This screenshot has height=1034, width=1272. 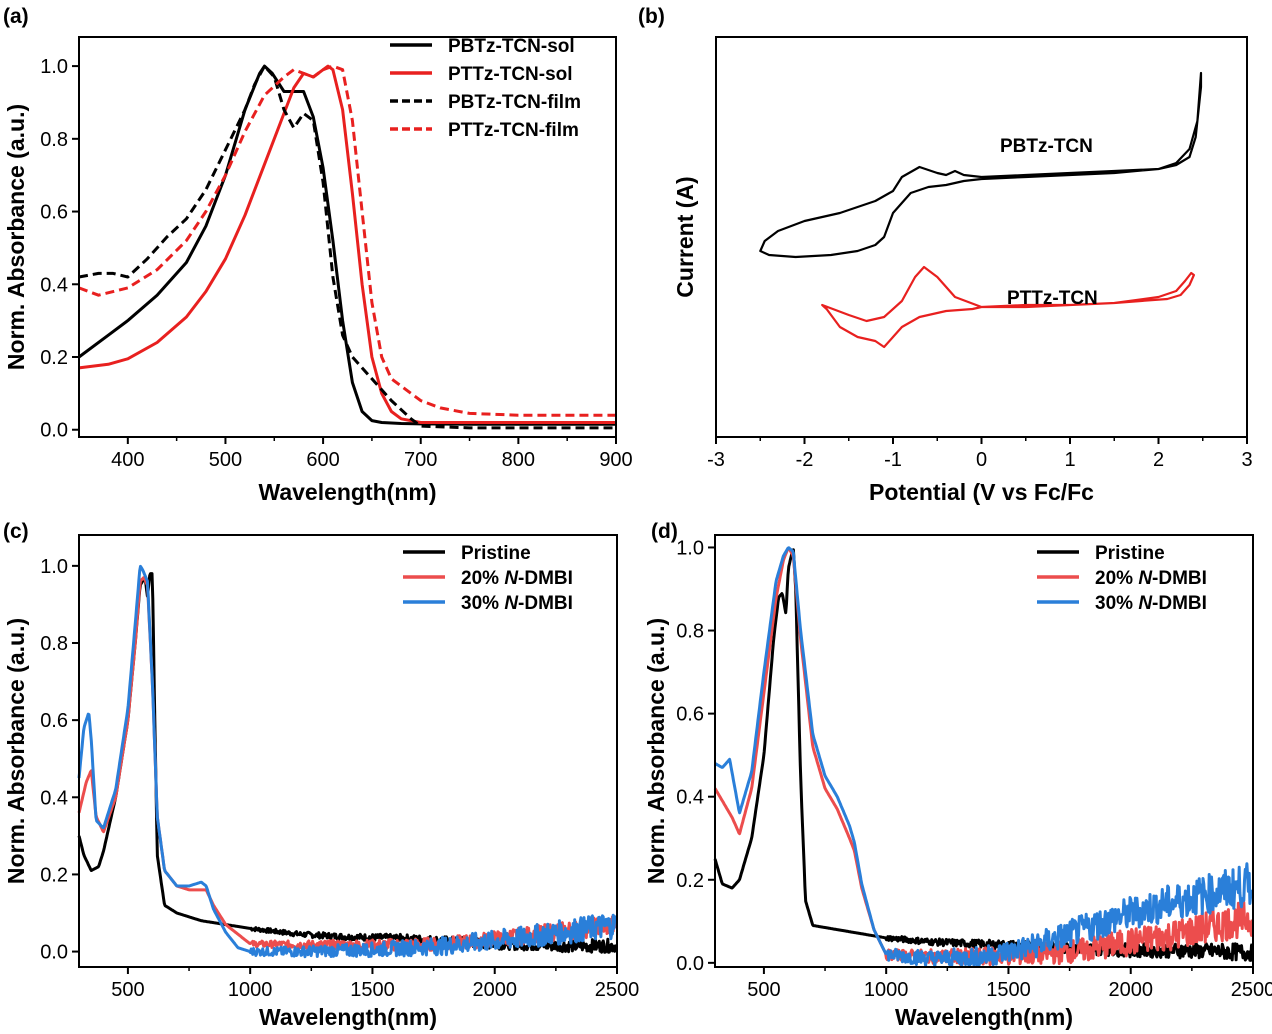 I want to click on legend-label-text: PTTz-TCN-sol, so click(x=510, y=74).